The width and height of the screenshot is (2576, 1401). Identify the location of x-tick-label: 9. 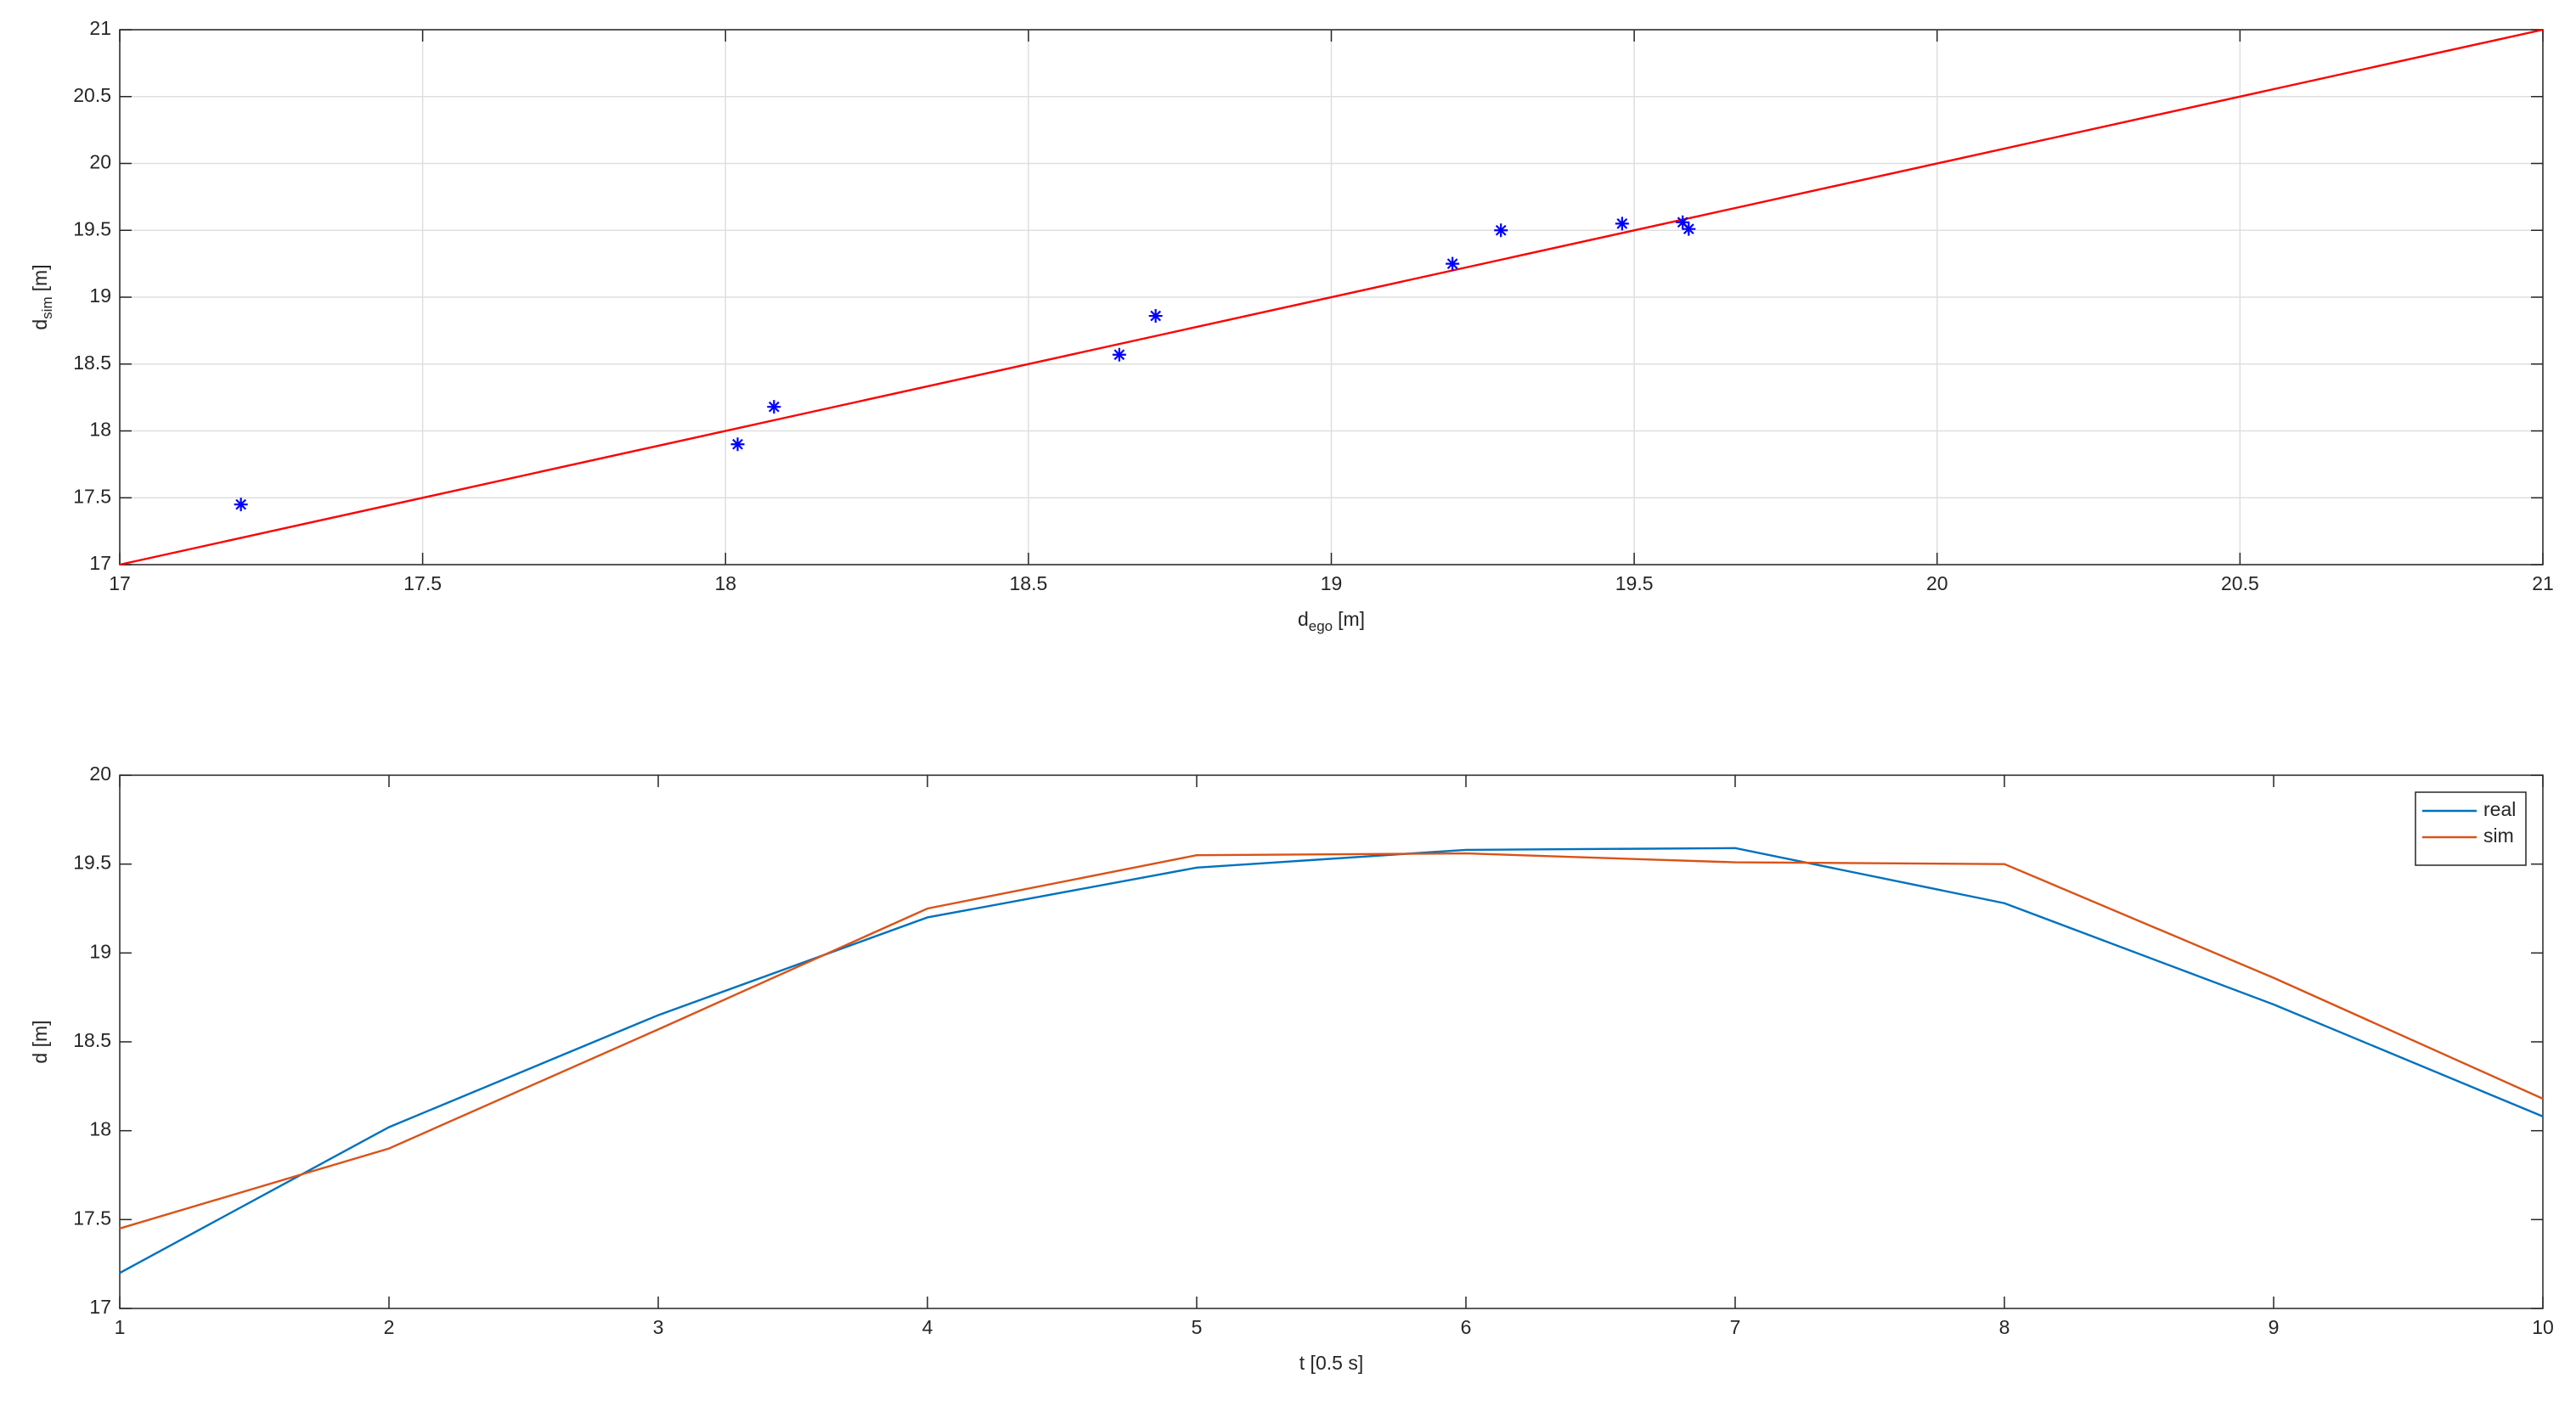
(2274, 1327).